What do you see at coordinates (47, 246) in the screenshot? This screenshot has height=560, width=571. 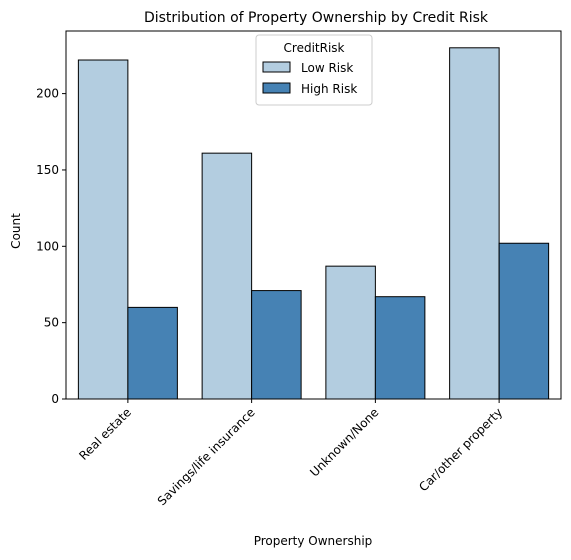 I see `y-tick-label: 100` at bounding box center [47, 246].